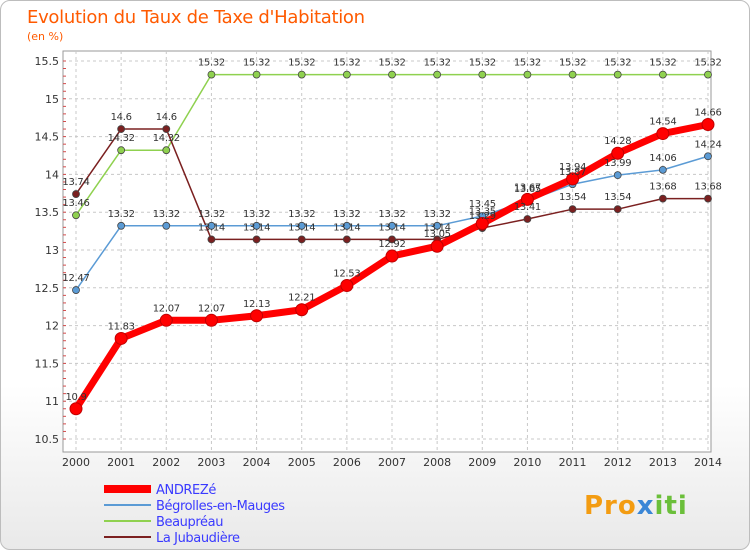  Describe the element at coordinates (391, 244) in the screenshot. I see `data-label: 12.92` at that location.